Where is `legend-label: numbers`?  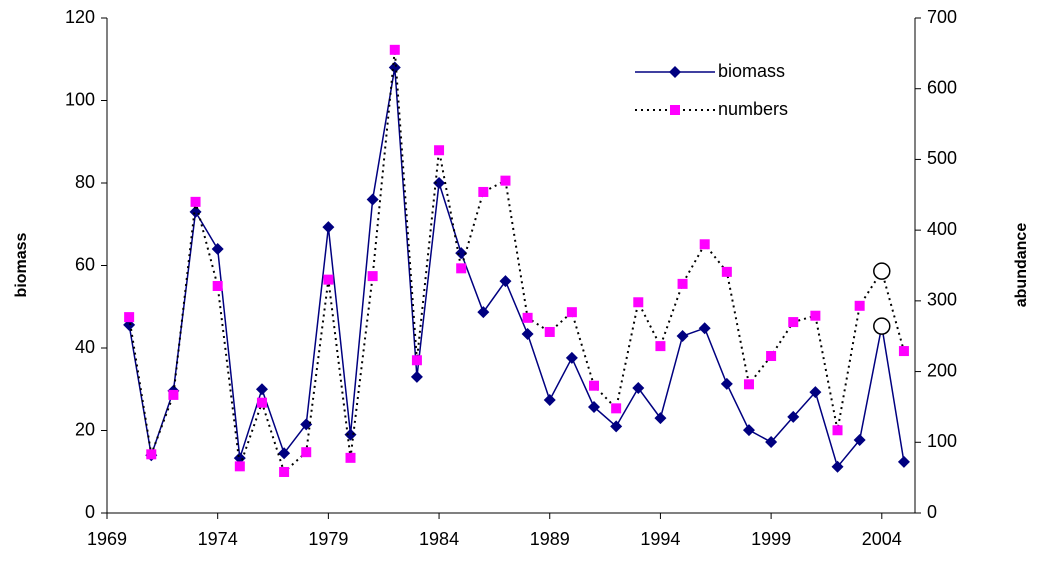
legend-label: numbers is located at coordinates (753, 109).